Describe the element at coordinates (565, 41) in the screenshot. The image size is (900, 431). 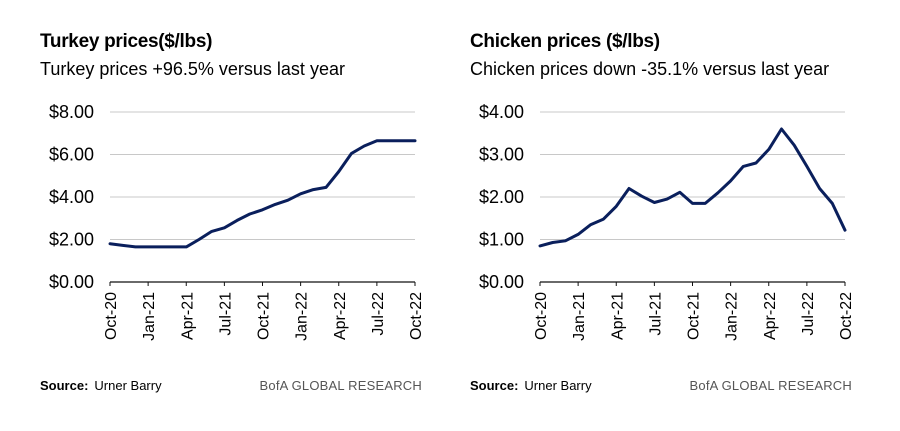
I see `chart-title: Chicken prices ($/lbs)` at that location.